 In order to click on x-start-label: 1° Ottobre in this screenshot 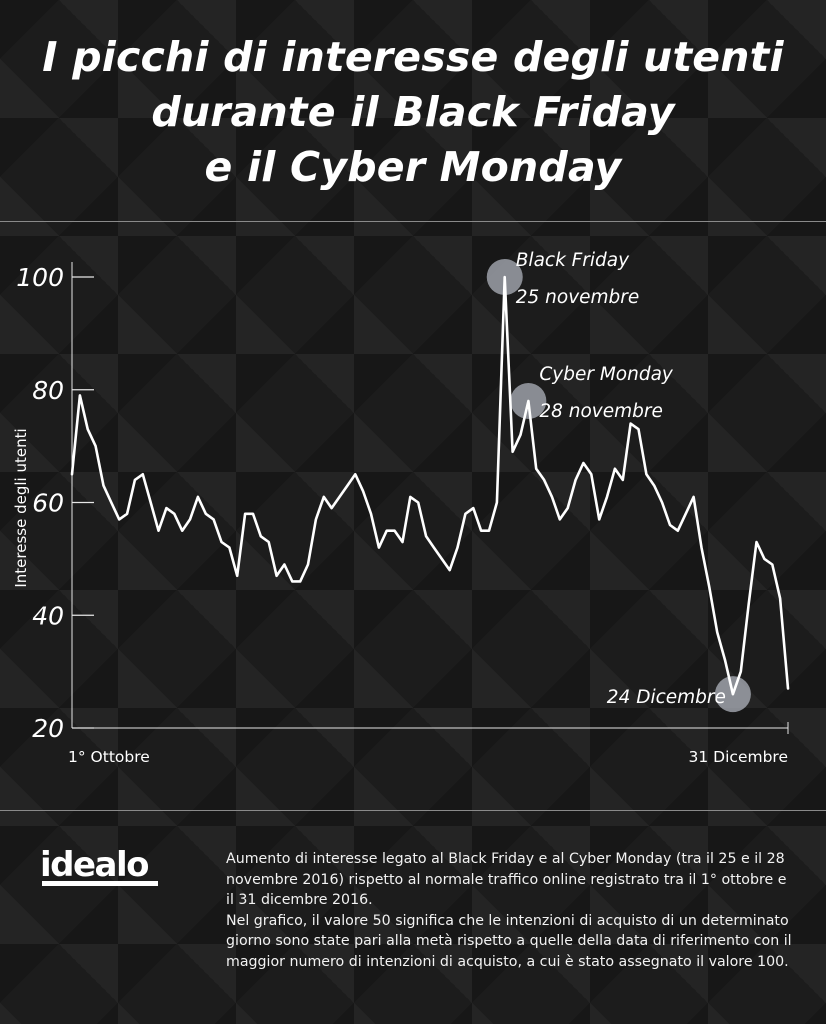, I will do `click(109, 757)`.